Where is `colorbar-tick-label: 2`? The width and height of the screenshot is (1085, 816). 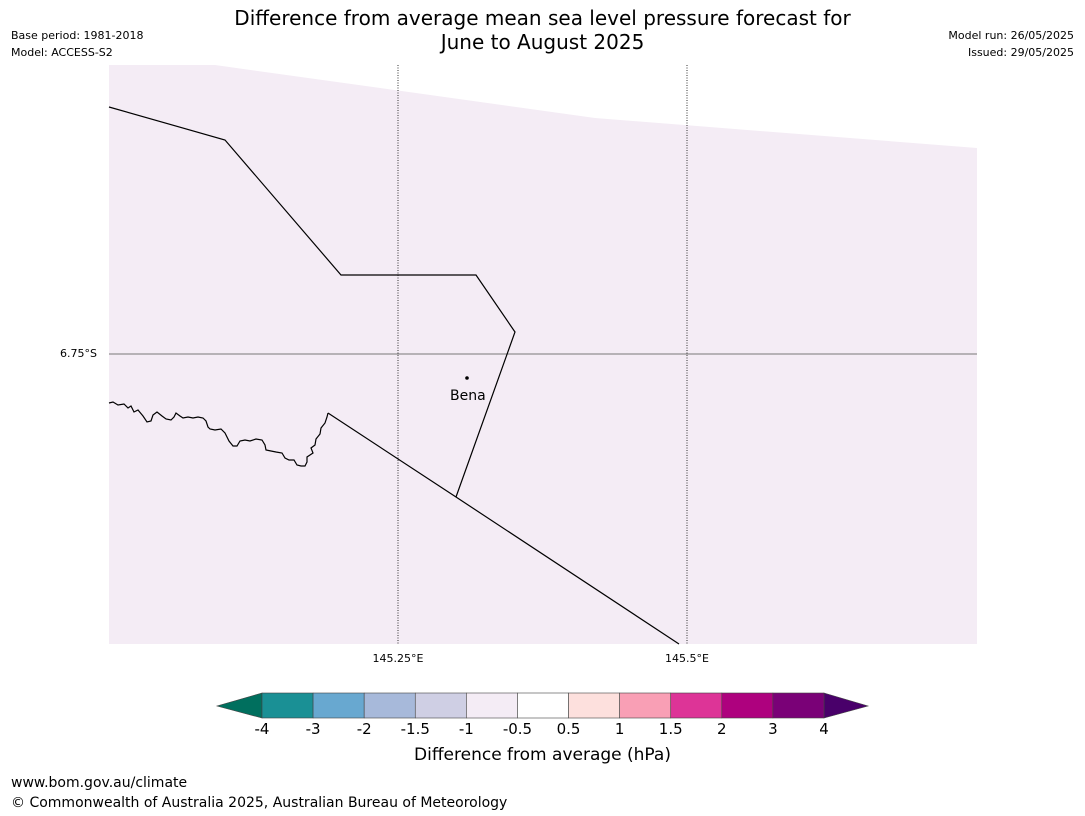
colorbar-tick-label: 2 is located at coordinates (722, 729).